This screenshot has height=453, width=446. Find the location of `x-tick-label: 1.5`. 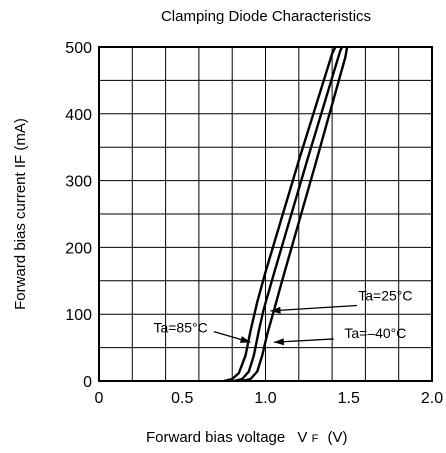

x-tick-label: 1.5 is located at coordinates (349, 398).